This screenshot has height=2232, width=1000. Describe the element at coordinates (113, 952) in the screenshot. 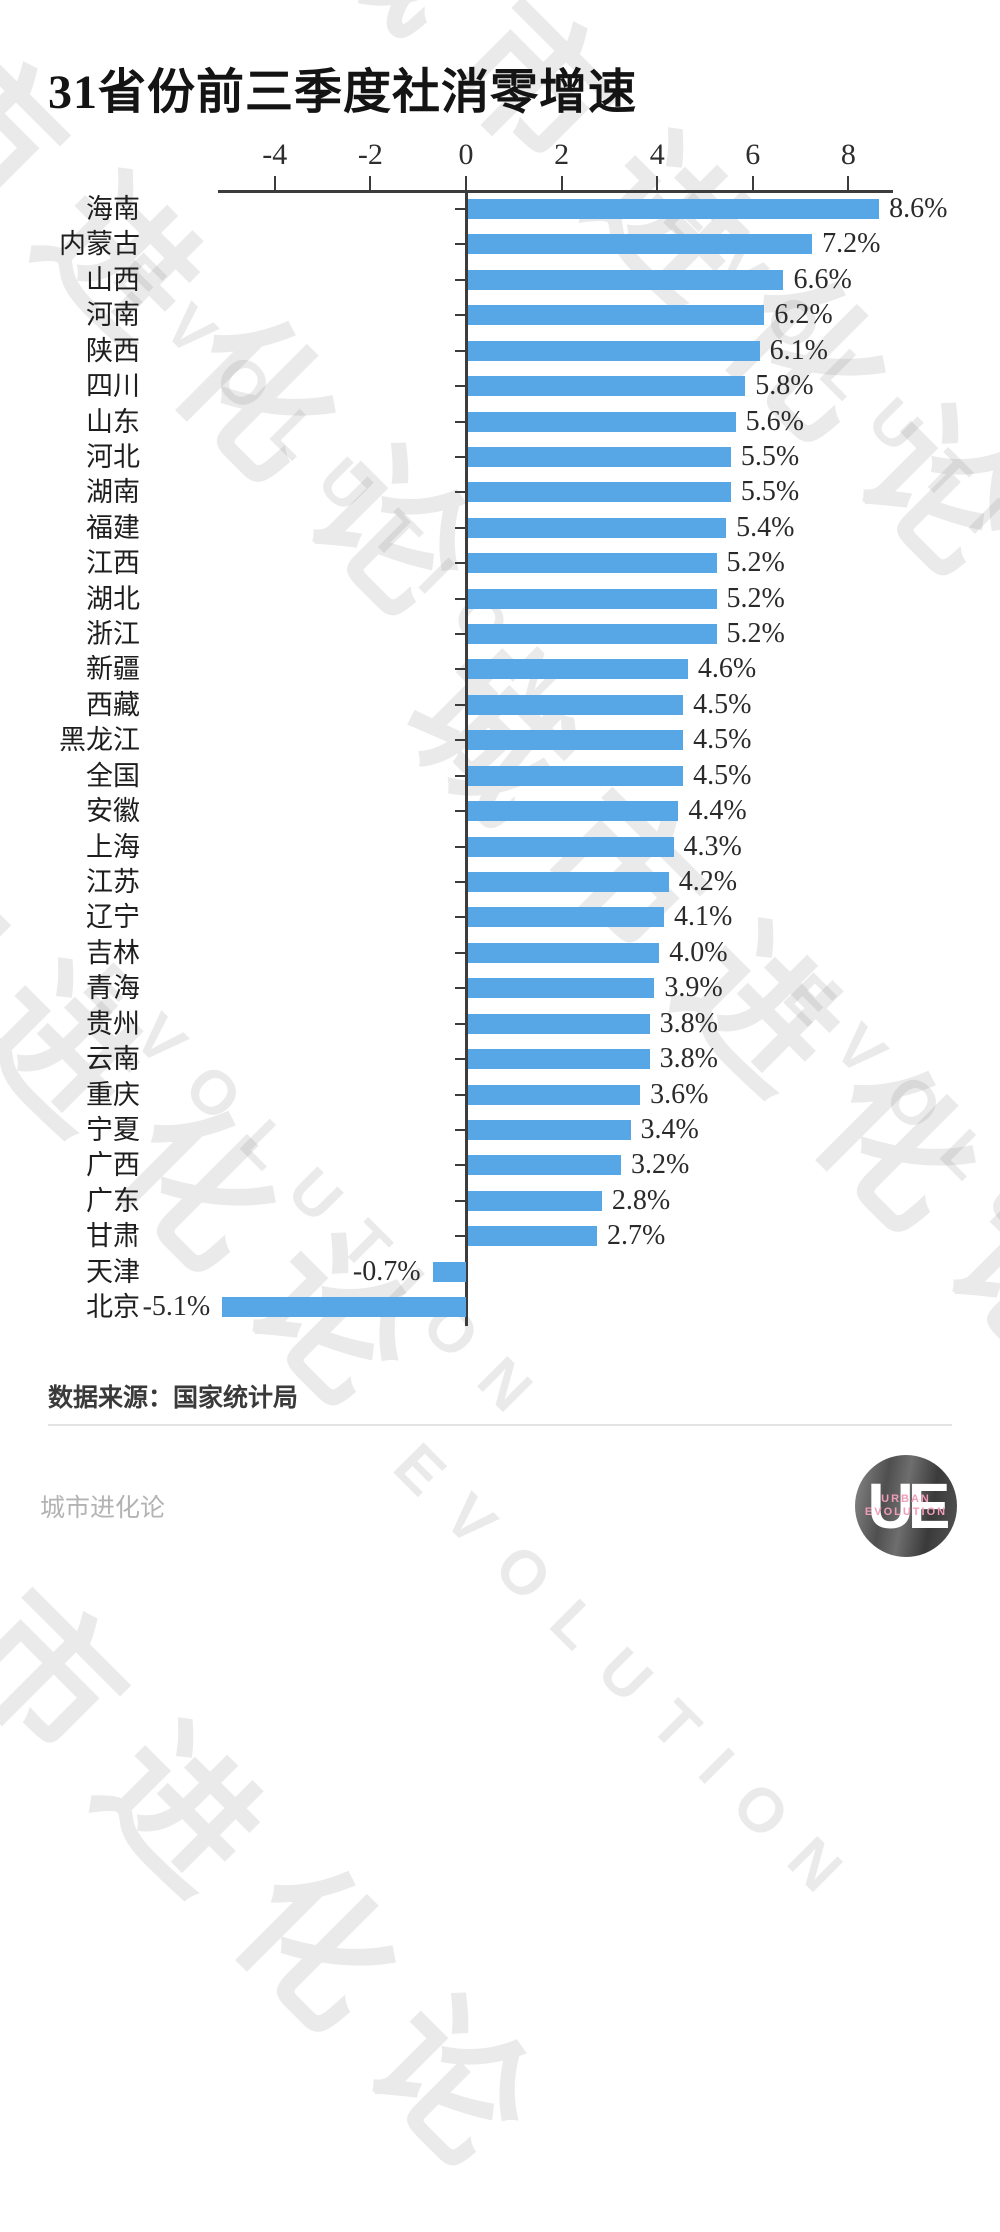

I see `bar-row-label: 吉林` at that location.